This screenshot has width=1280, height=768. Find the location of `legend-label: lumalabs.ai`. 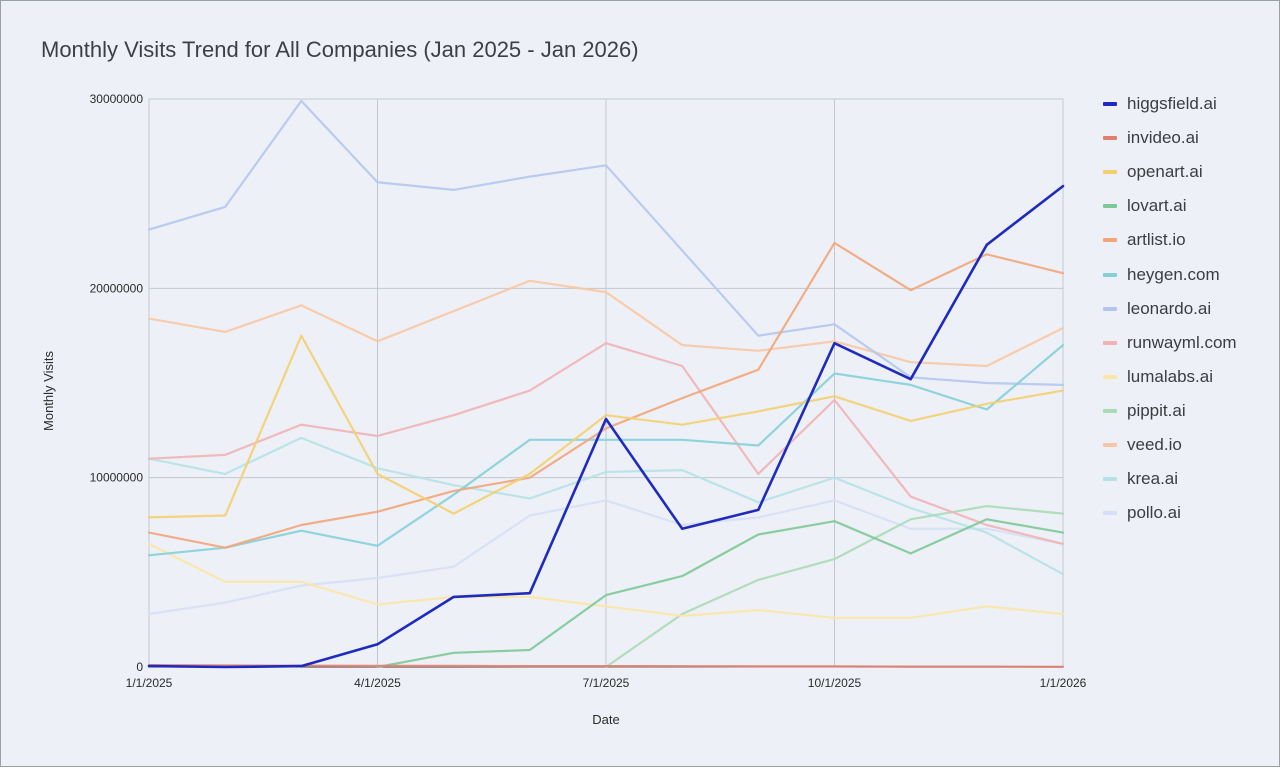

legend-label: lumalabs.ai is located at coordinates (1170, 376).